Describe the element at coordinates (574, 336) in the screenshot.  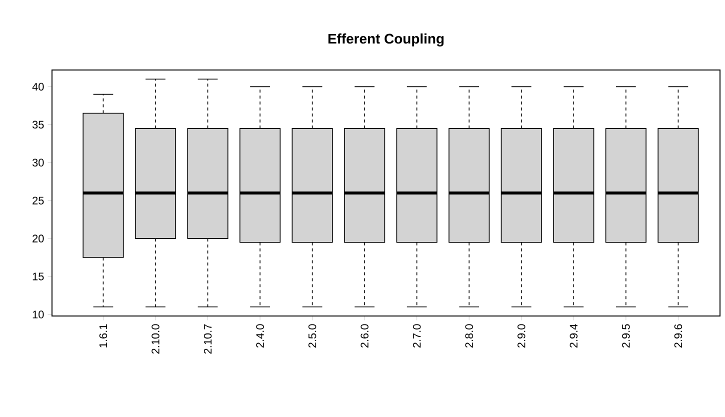
I see `x-tick-label: 2.9.4` at that location.